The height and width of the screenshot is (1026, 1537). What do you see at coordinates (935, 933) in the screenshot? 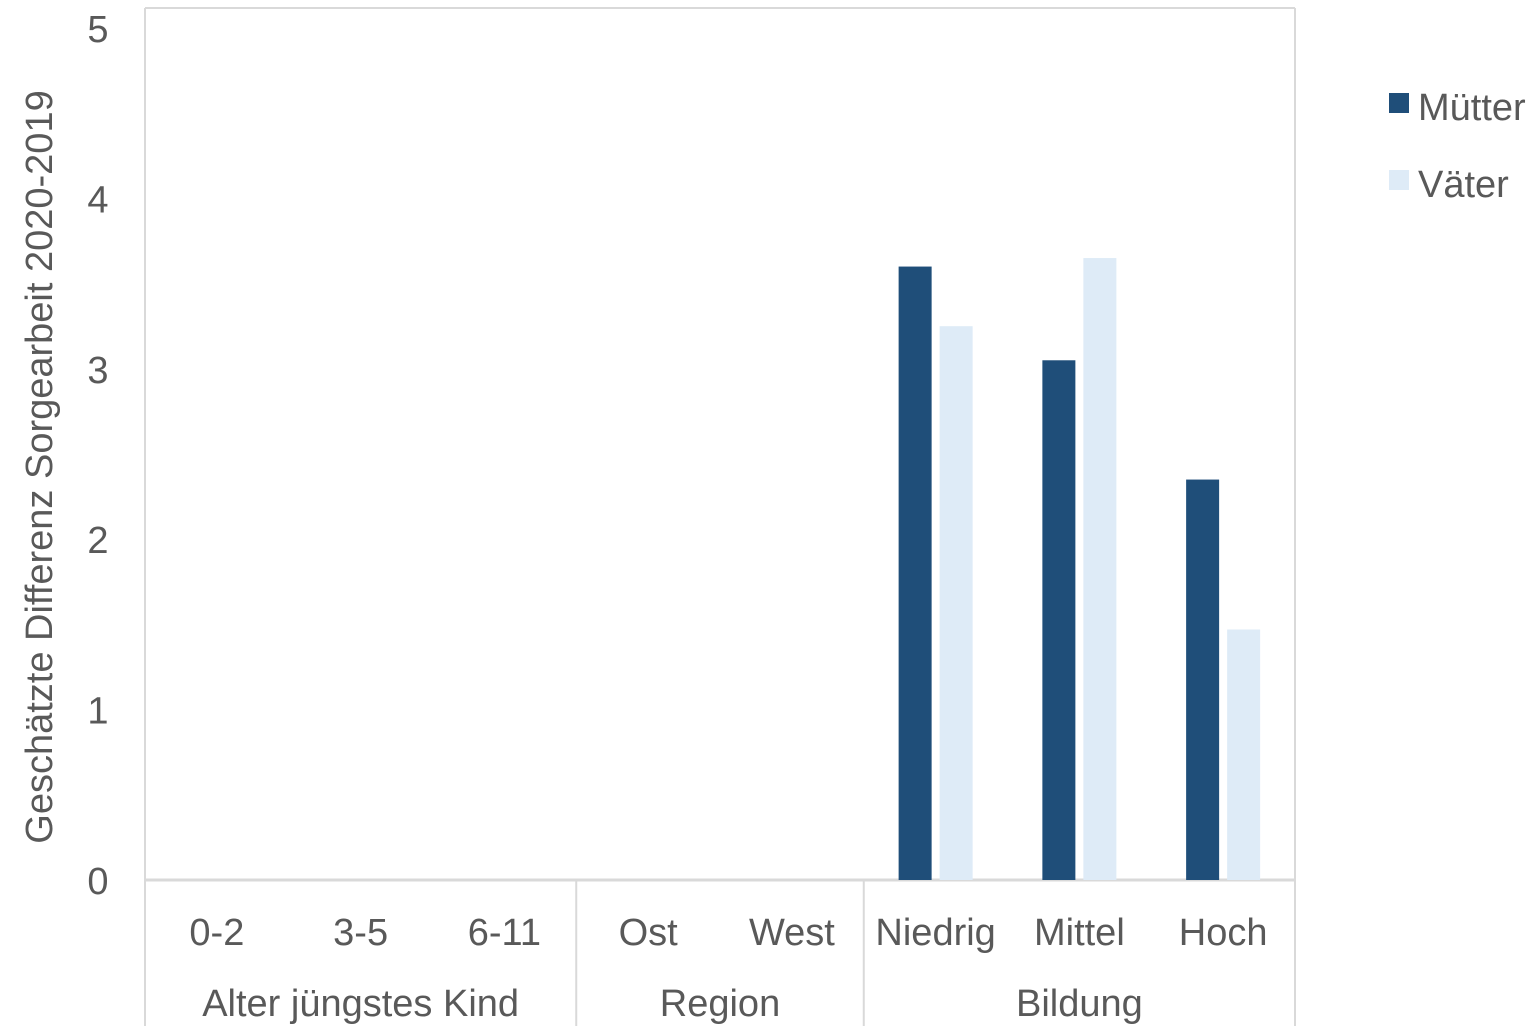
I see `x-category-label: Niedrig` at bounding box center [935, 933].